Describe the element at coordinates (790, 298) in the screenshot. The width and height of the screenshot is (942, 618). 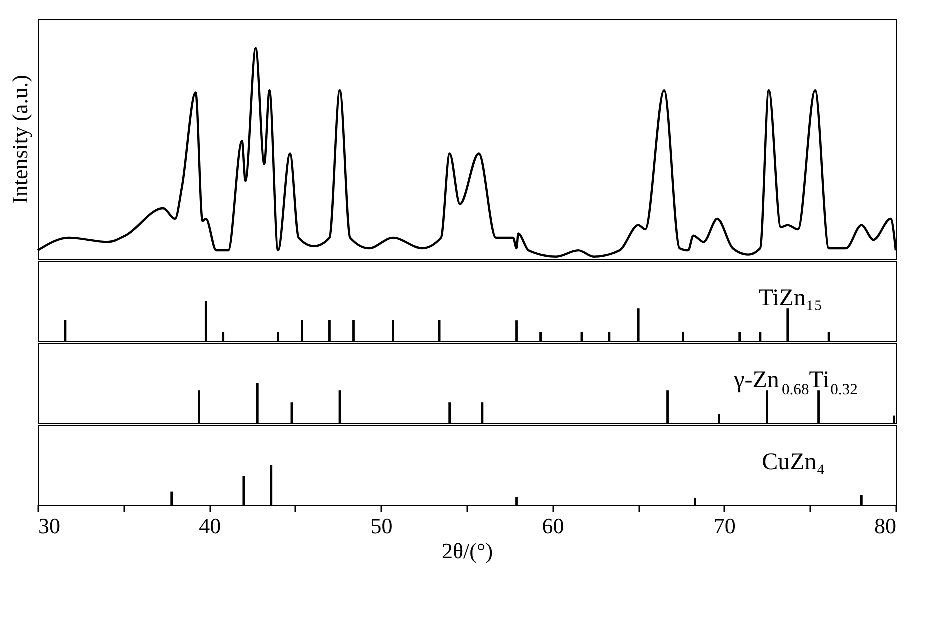
I see `series-label: TiZn₁₅` at that location.